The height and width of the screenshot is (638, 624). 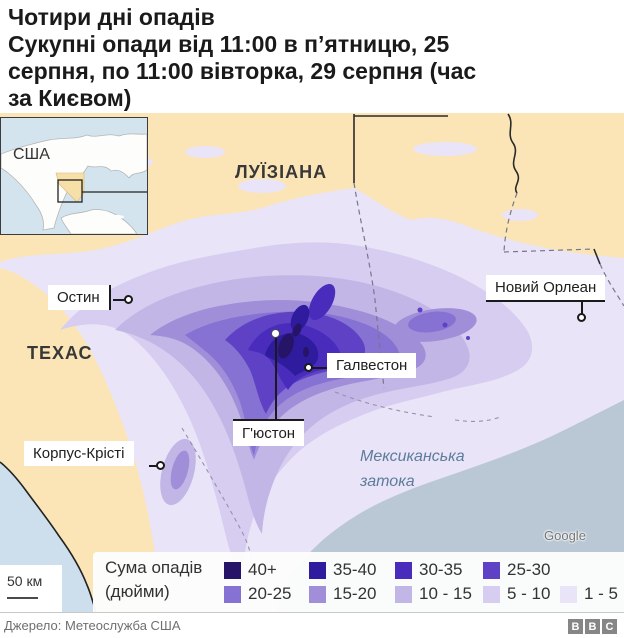 What do you see at coordinates (60, 353) in the screenshot?
I see `region-label-texas: ТЕХАС` at bounding box center [60, 353].